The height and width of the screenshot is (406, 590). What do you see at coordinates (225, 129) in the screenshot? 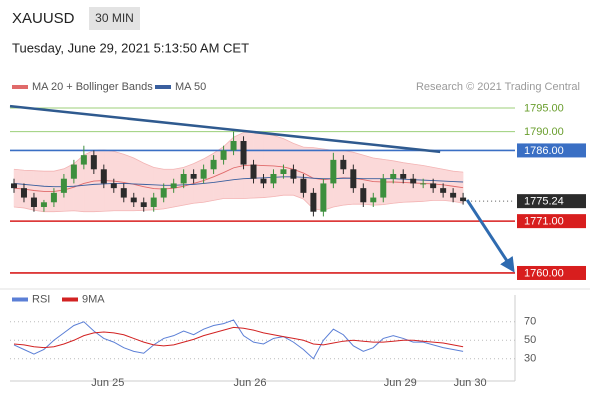
I see `trendline` at bounding box center [225, 129].